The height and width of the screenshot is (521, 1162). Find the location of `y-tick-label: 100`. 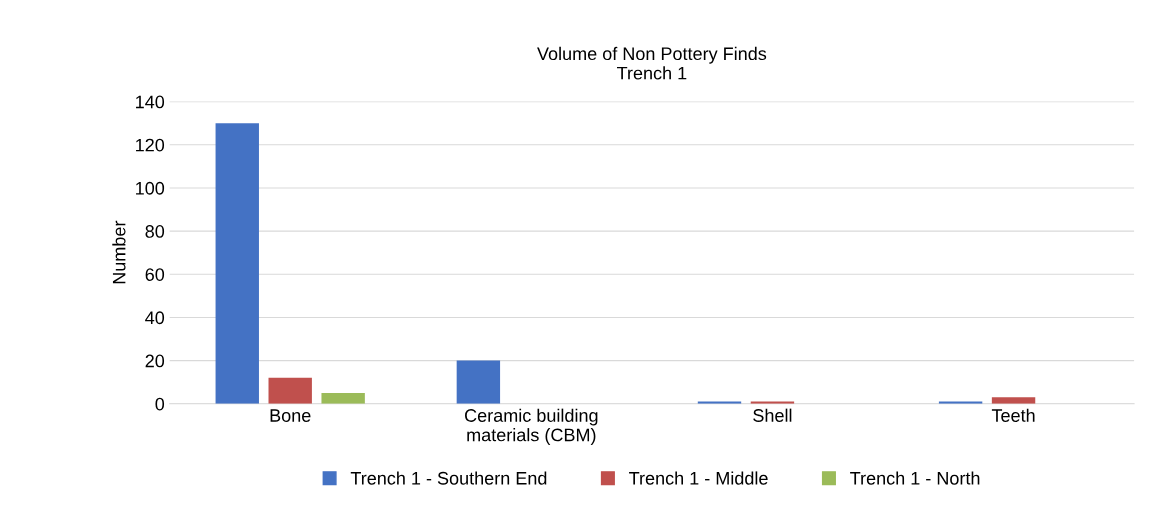

y-tick-label: 100 is located at coordinates (150, 188).